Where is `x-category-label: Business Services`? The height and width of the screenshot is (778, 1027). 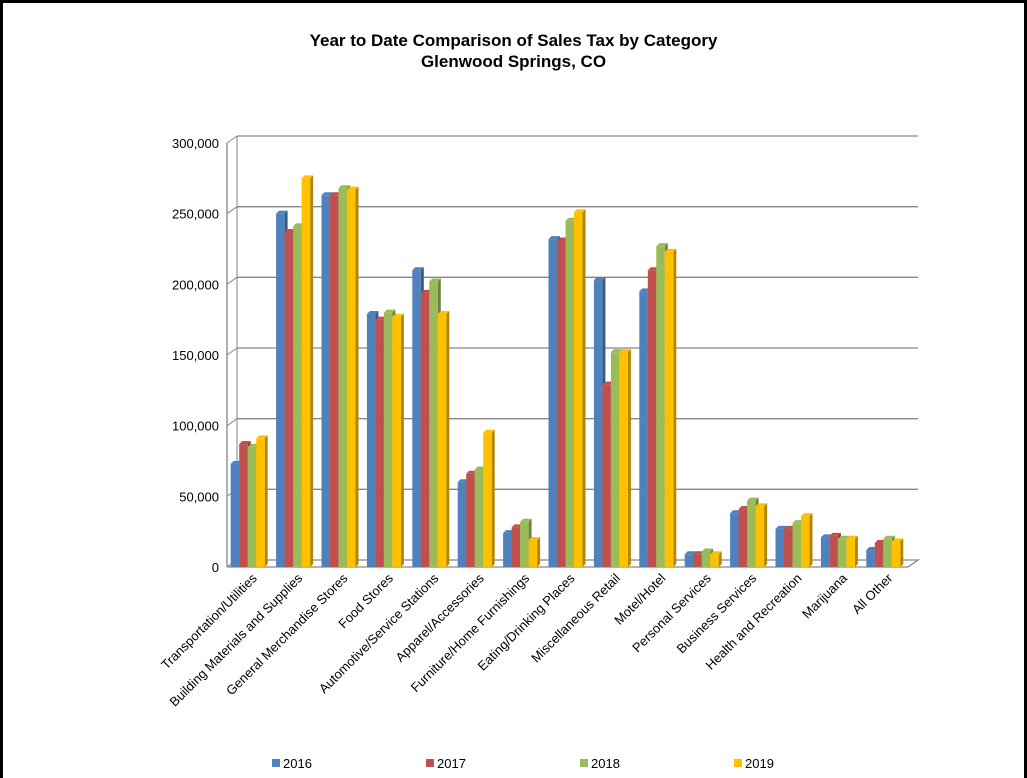
x-category-label: Business Services is located at coordinates (717, 613).